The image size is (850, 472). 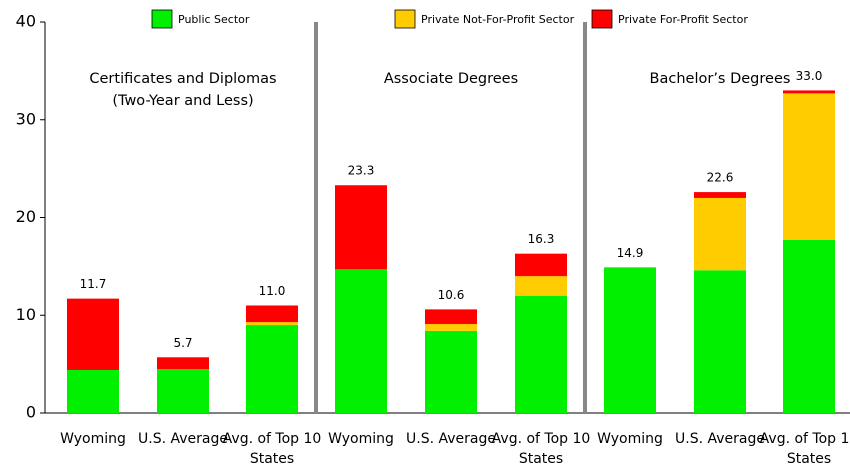 I want to click on total-label: 11.0, so click(x=272, y=291).